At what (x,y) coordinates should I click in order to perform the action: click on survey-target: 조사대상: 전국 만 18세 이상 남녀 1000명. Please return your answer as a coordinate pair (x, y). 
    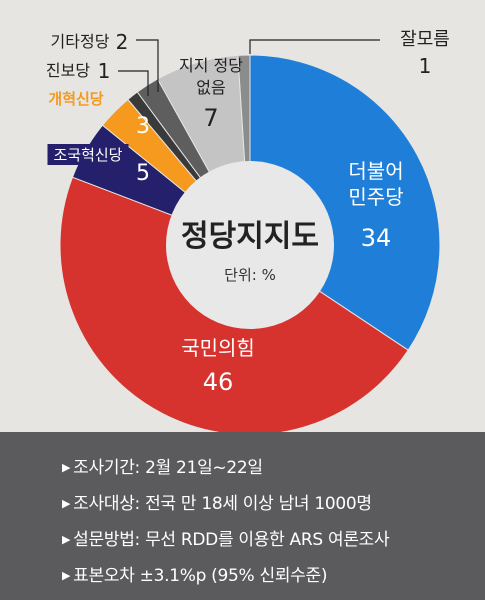
    Looking at the image, I should click on (217, 505).